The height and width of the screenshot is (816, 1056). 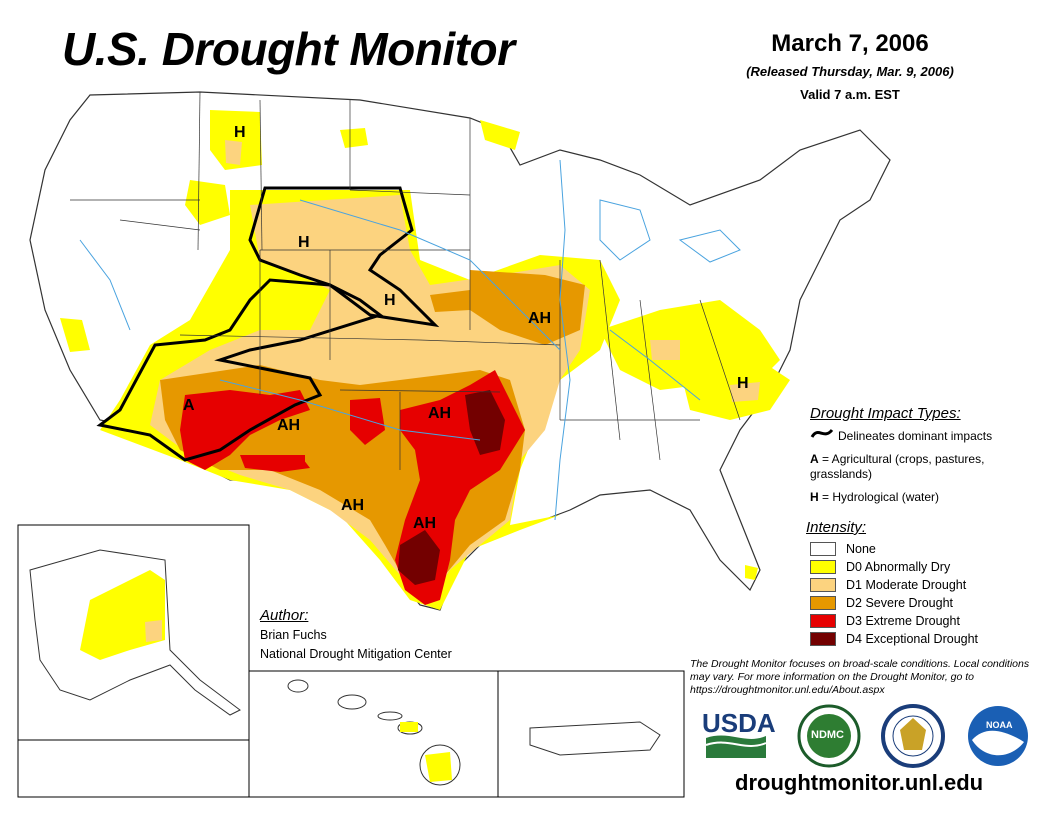 I want to click on usda-logo-text: USDA, so click(x=739, y=723).